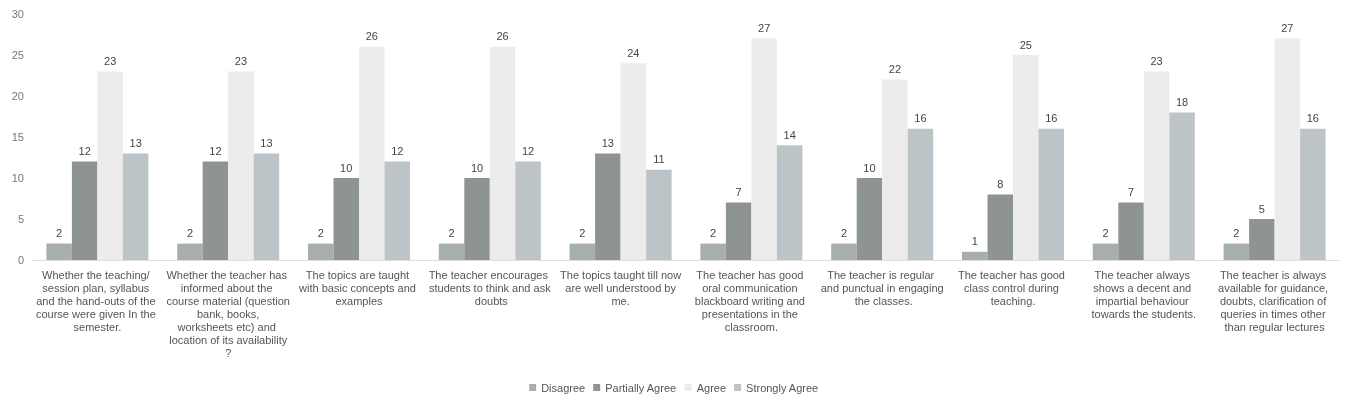 The height and width of the screenshot is (400, 1348). I want to click on x-tick-label: Whether the teacher has informed about the course material (question bank, books, worksheets etc) and location of its availability?, so click(228, 313).